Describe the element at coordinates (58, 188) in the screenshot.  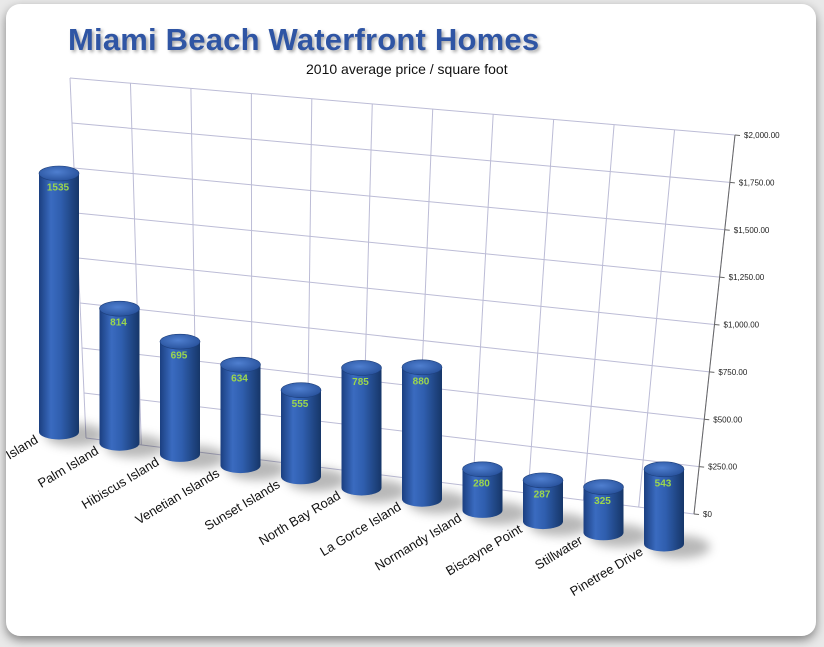
I see `bar-value-label: 1535` at that location.